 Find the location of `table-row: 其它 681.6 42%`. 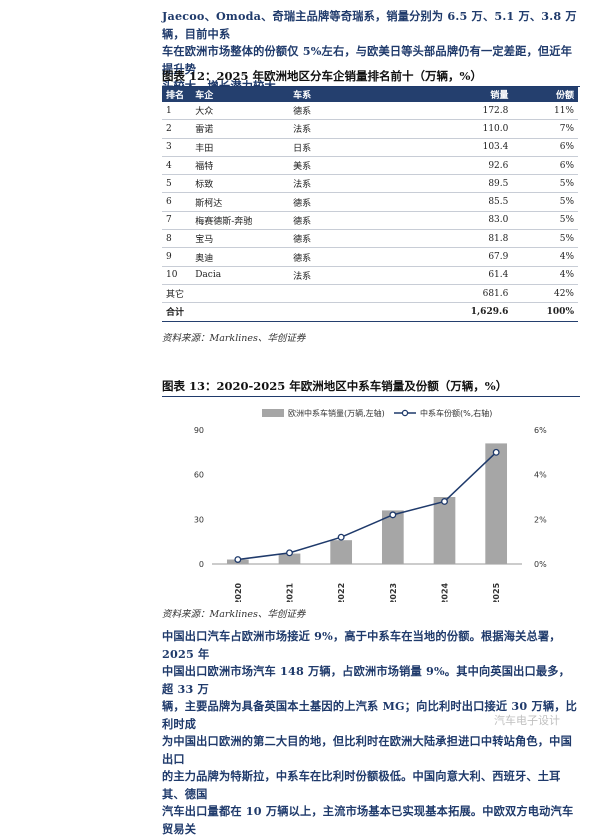

table-row: 其它 681.6 42% is located at coordinates (370, 294).